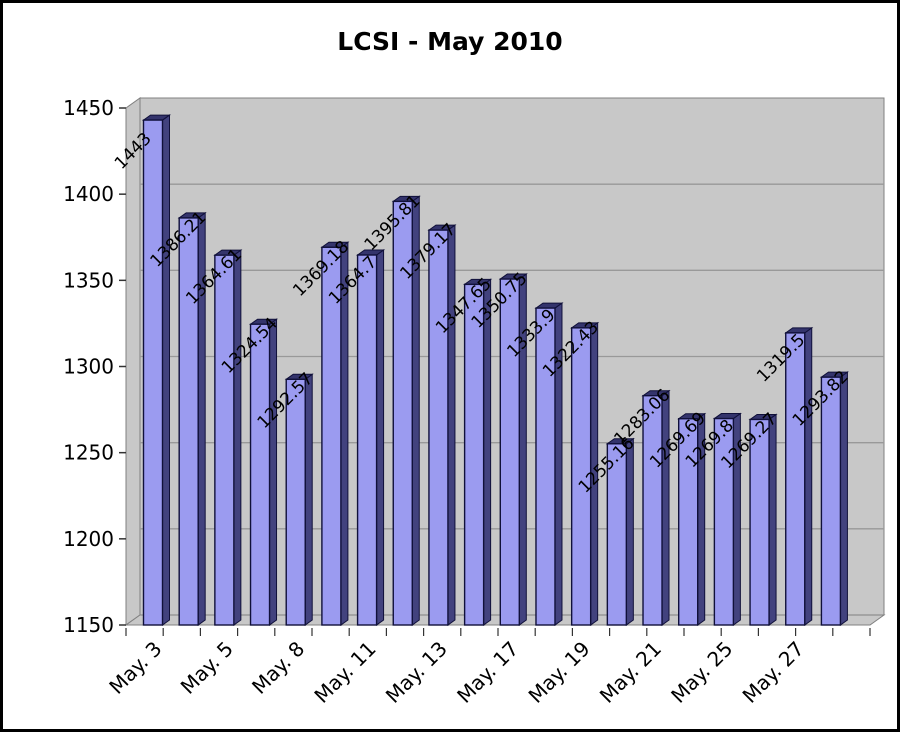 The height and width of the screenshot is (732, 900). What do you see at coordinates (88, 625) in the screenshot?
I see `y-tick-label: 1150` at bounding box center [88, 625].